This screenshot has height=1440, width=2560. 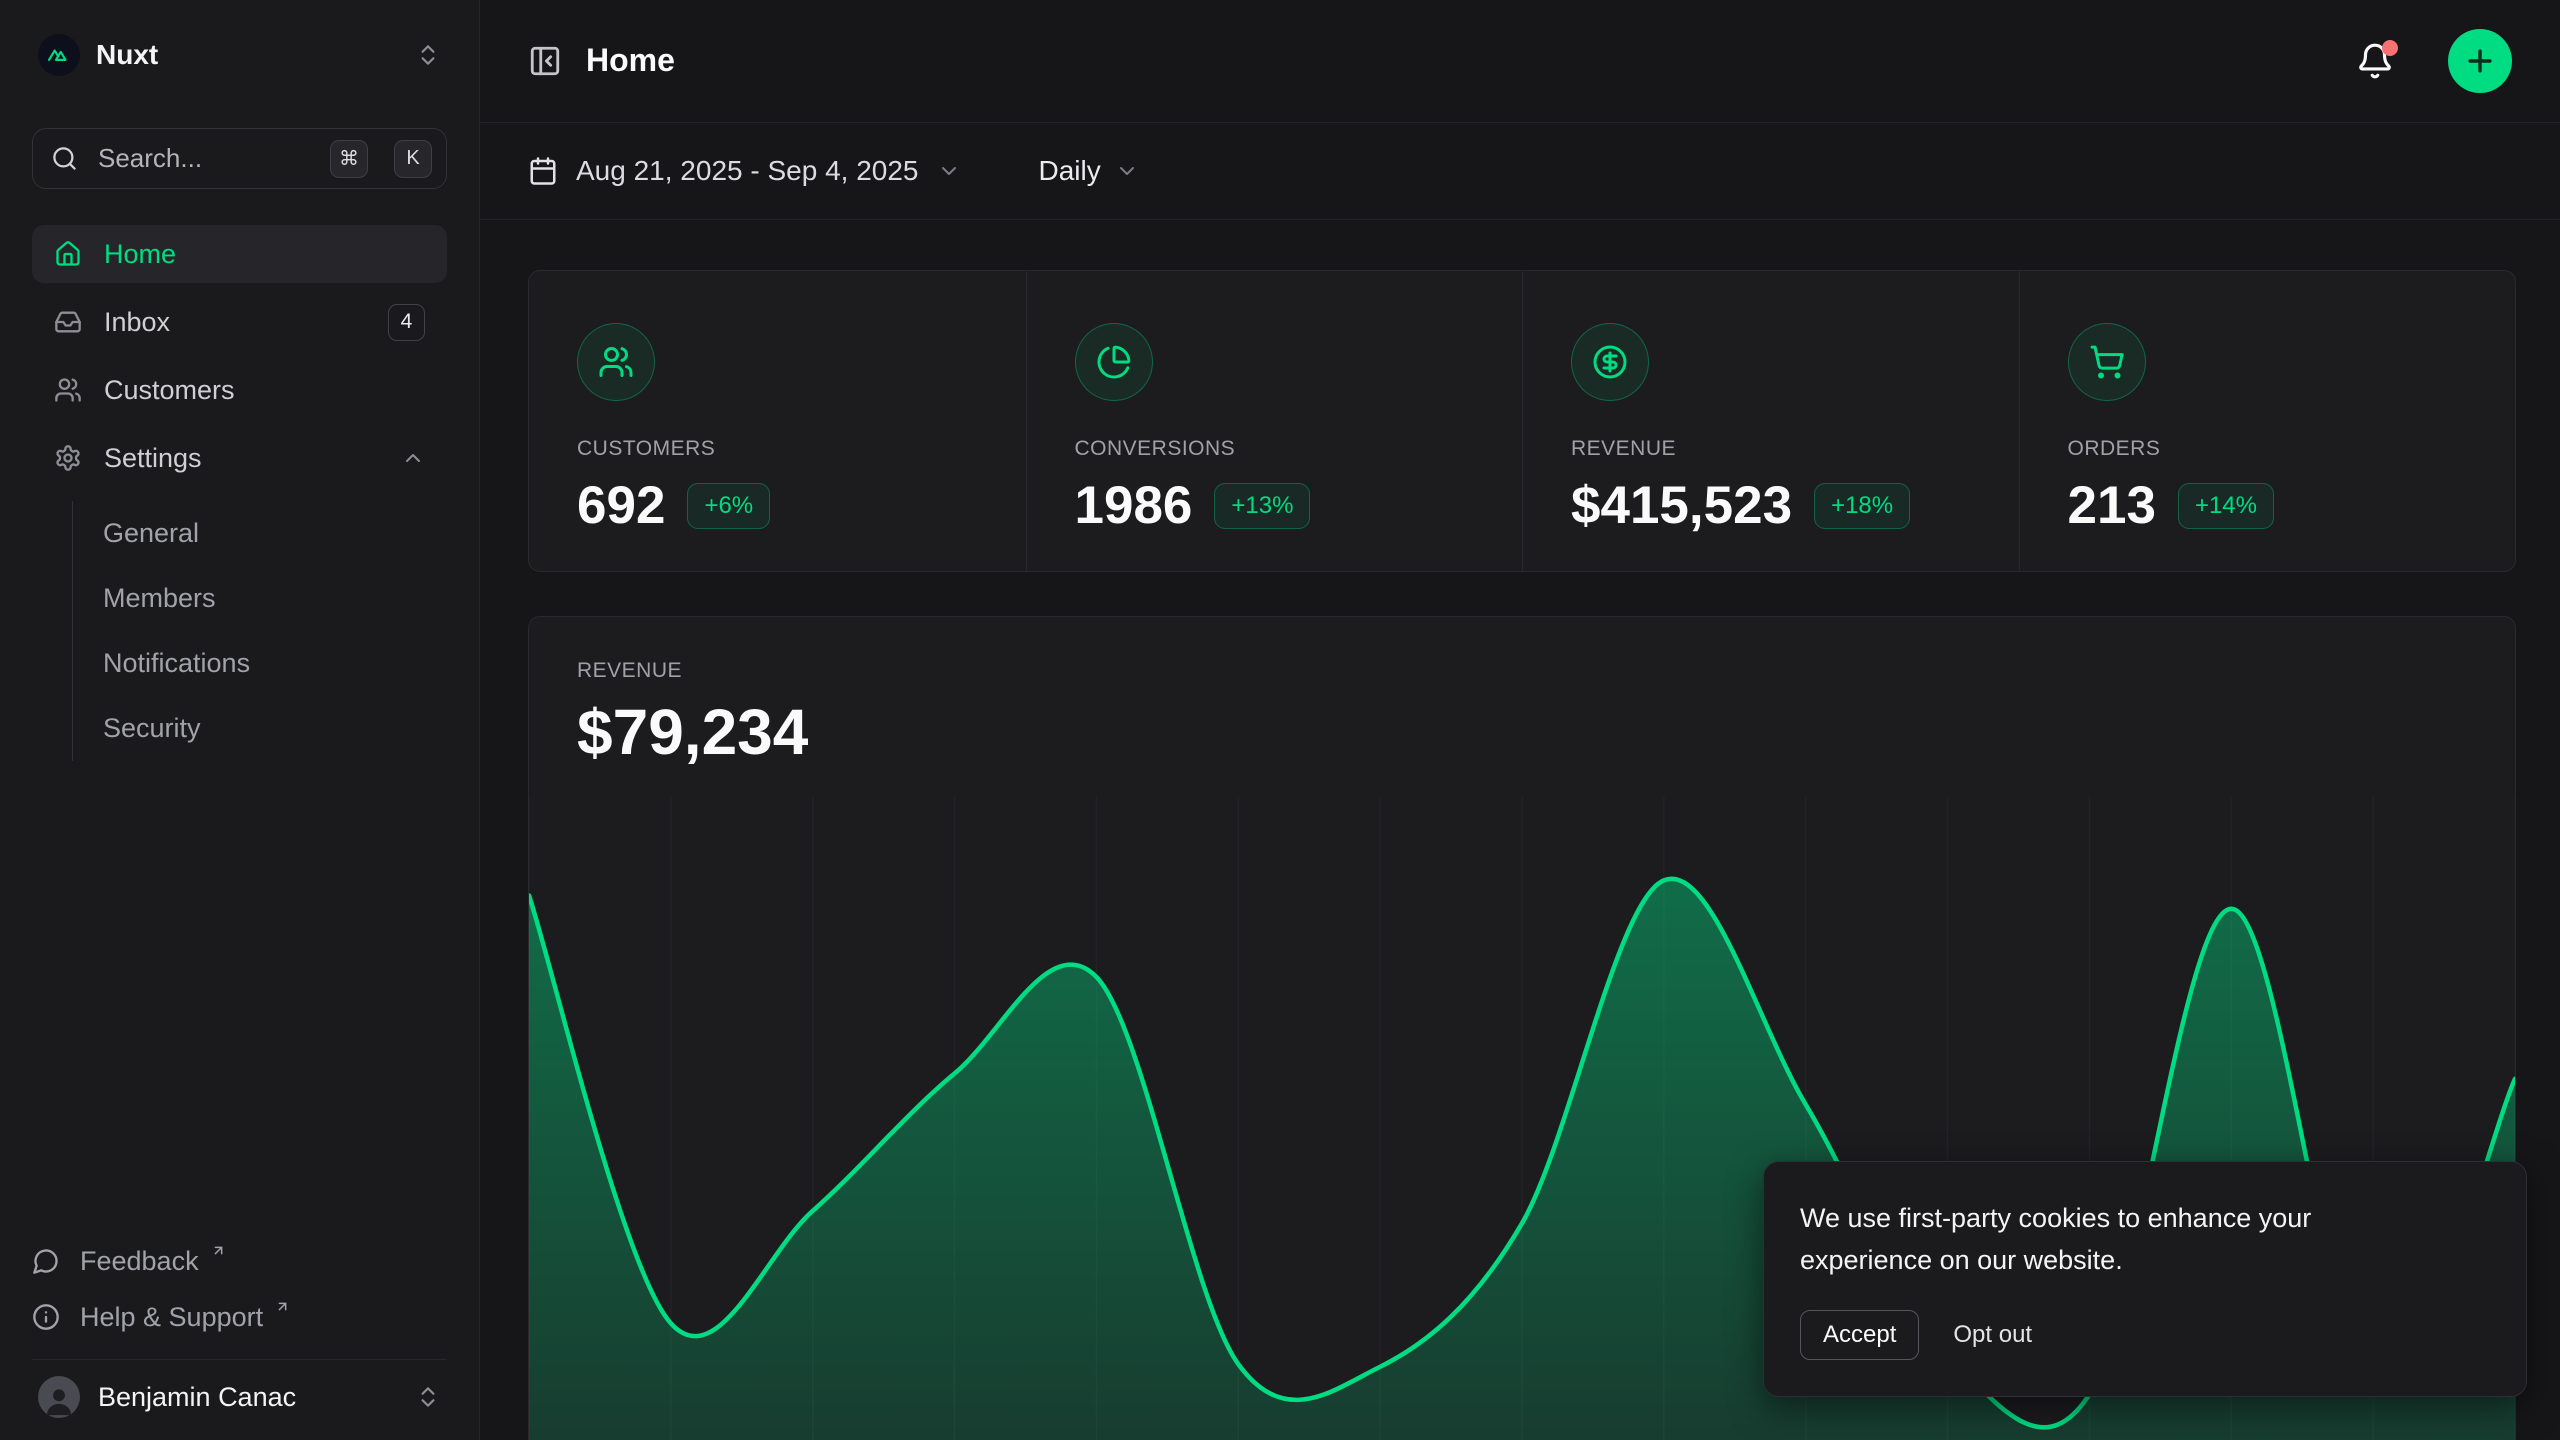 I want to click on inbox-count-badge: 4, so click(x=406, y=322).